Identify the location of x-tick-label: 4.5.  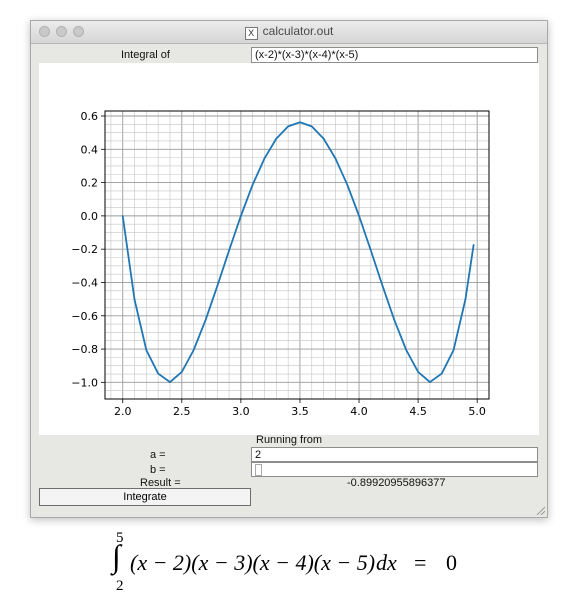
(418, 411).